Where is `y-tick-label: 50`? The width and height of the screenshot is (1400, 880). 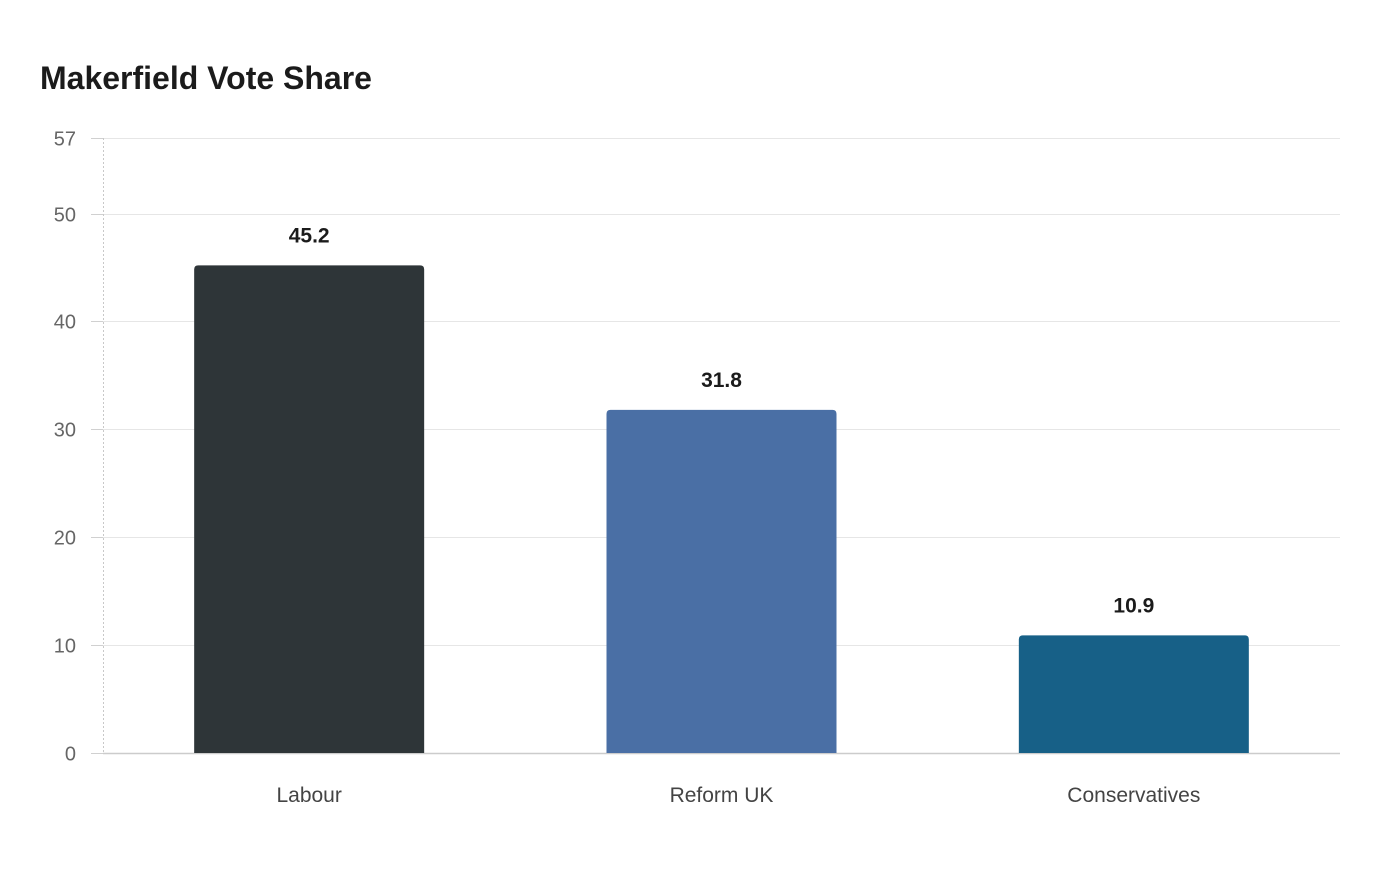
y-tick-label: 50 is located at coordinates (65, 216).